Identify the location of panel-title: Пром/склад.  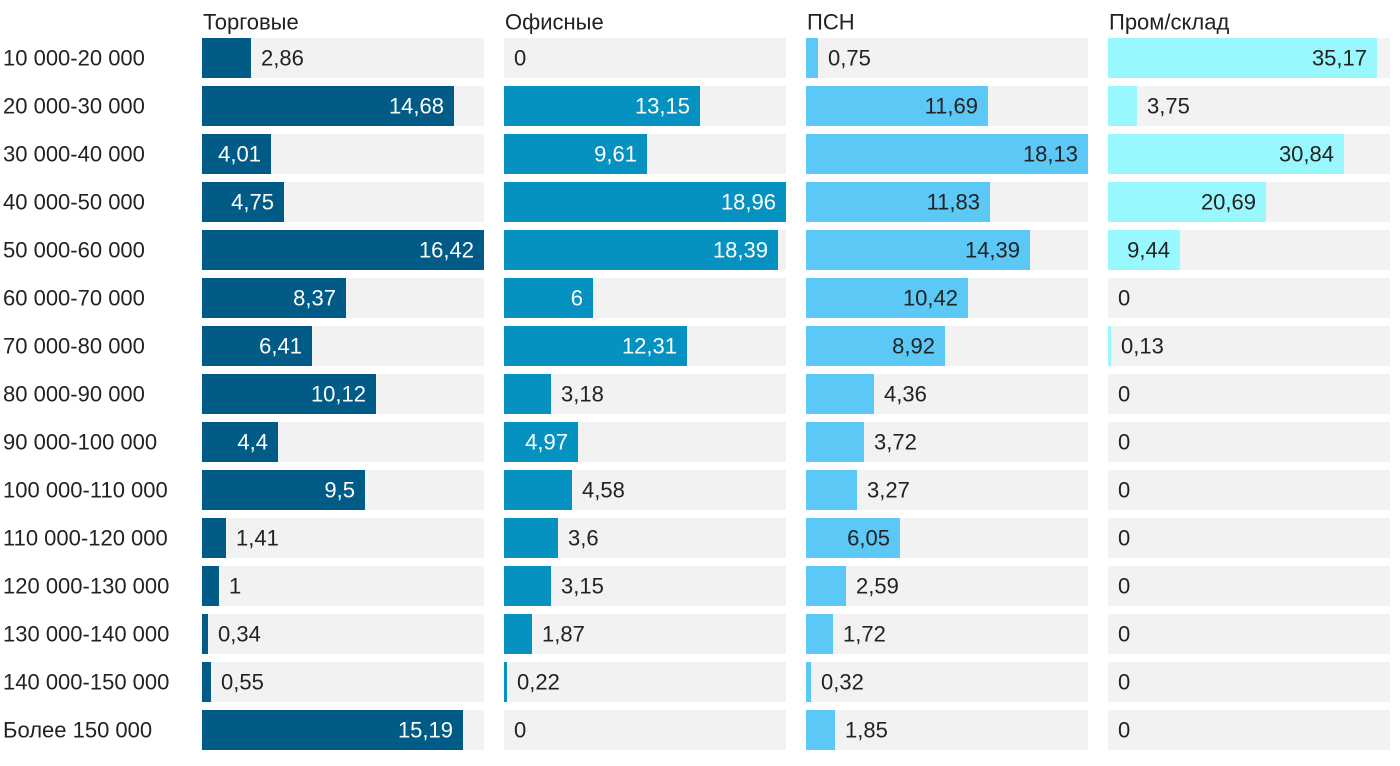
(1169, 22).